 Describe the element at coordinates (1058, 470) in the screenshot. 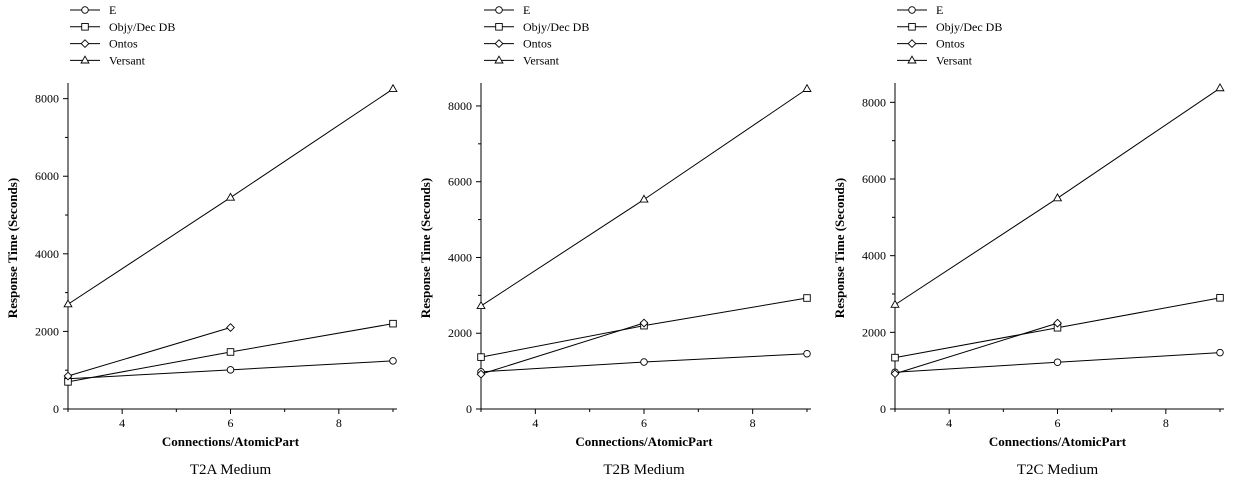

I see `chart-title: T2C Medium` at that location.